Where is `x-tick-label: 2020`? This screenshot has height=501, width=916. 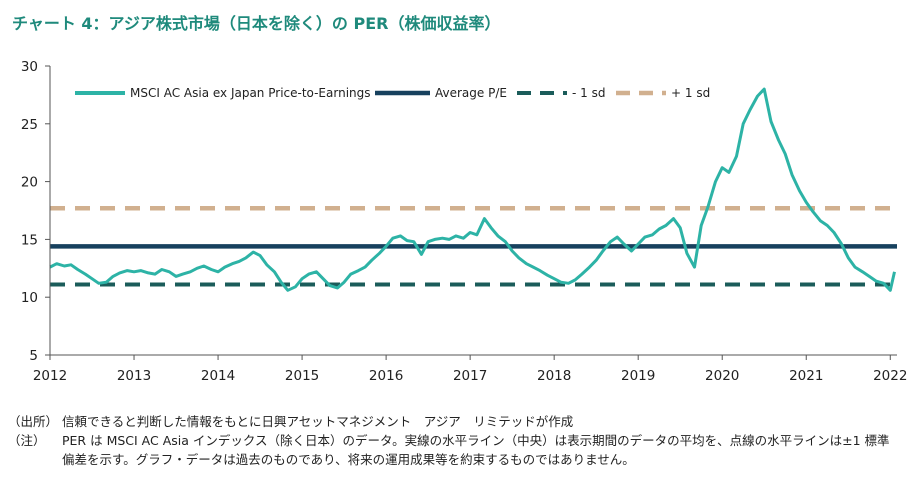
x-tick-label: 2020 is located at coordinates (722, 376).